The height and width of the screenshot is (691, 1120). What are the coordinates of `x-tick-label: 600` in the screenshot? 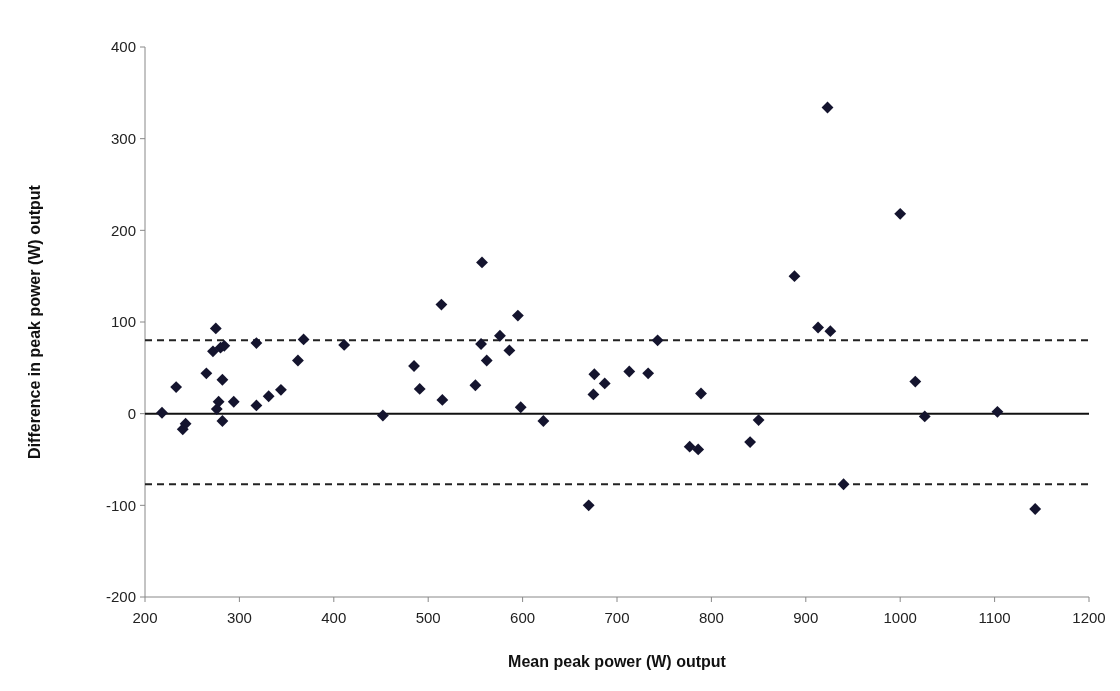 It's located at (523, 617).